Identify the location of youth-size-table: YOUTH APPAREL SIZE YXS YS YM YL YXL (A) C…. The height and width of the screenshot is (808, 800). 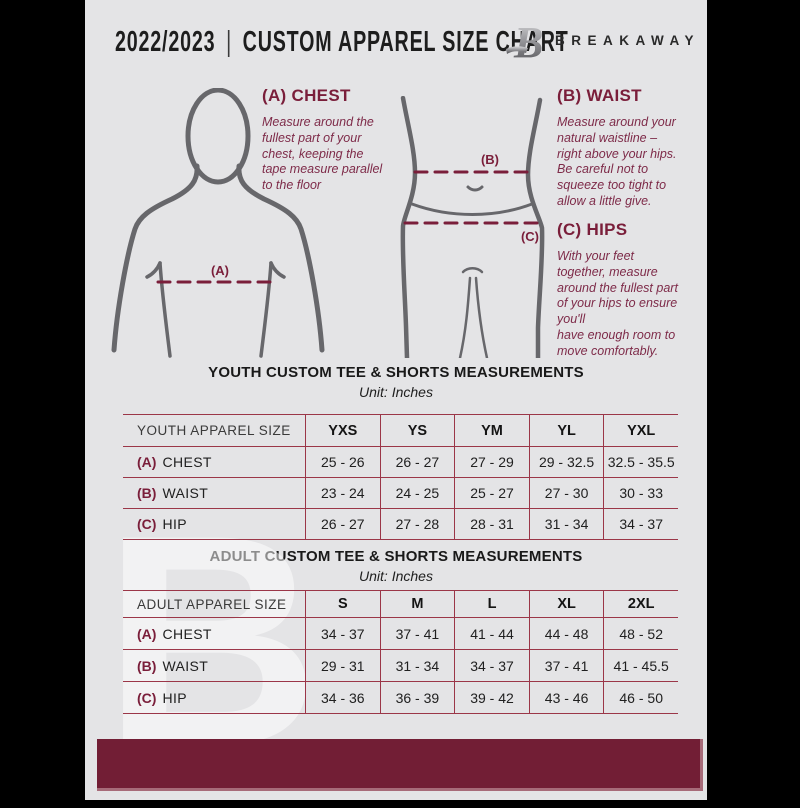
(400, 477).